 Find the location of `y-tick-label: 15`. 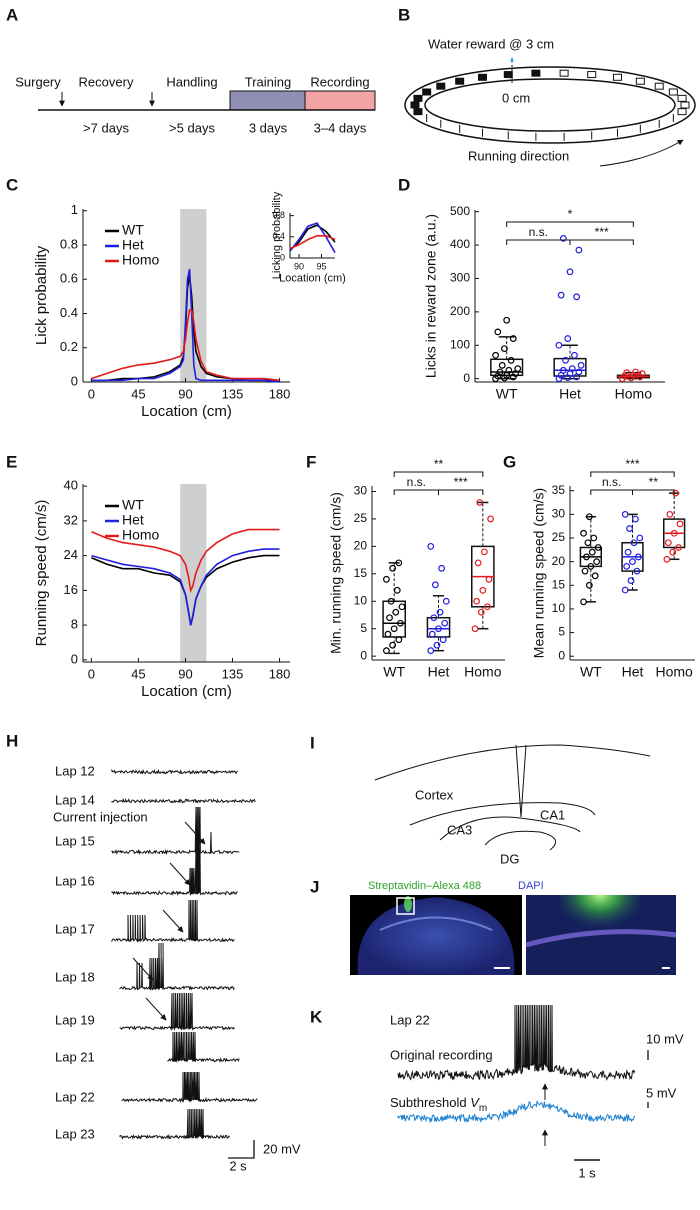

y-tick-label: 15 is located at coordinates (559, 584).